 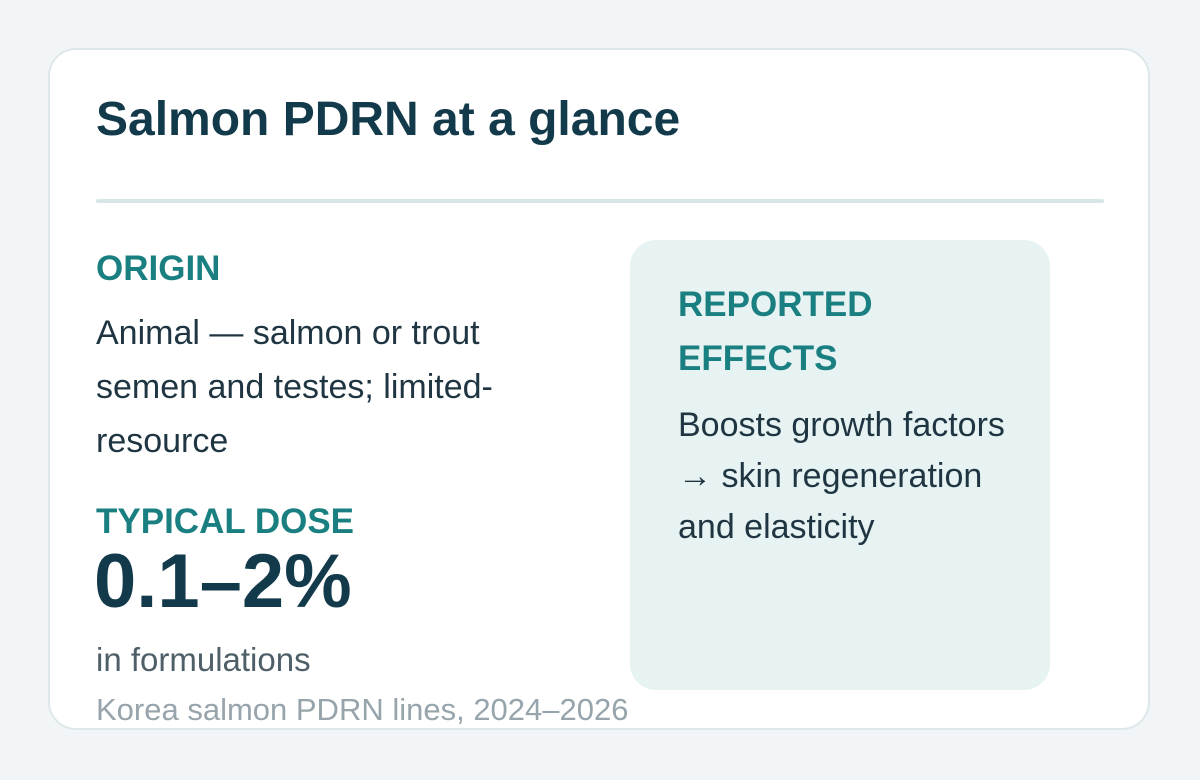 I want to click on origin-label: ORIGIN, so click(x=158, y=268).